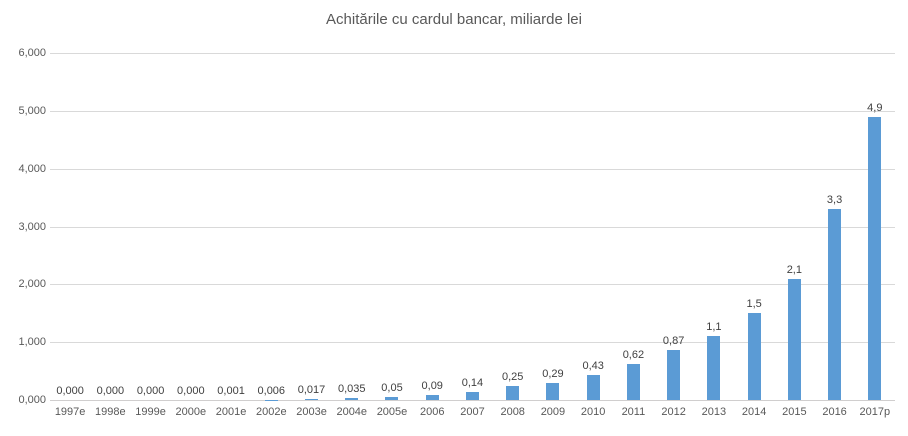 The image size is (908, 436). I want to click on x-axis-tick-label: 2000e, so click(191, 412).